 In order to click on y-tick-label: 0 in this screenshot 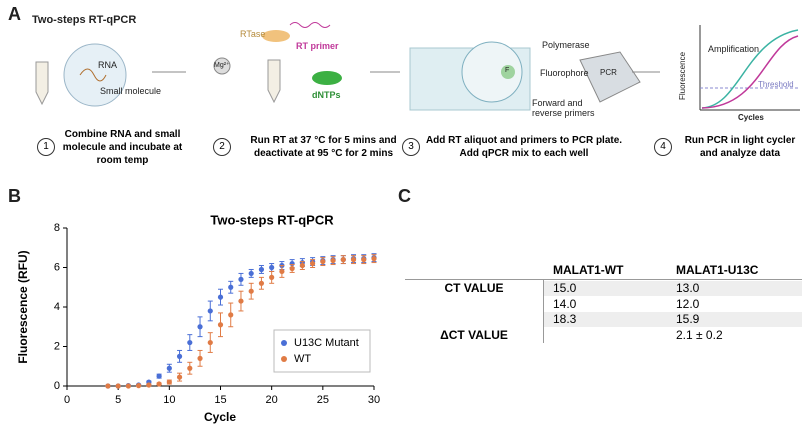, I will do `click(57, 386)`.